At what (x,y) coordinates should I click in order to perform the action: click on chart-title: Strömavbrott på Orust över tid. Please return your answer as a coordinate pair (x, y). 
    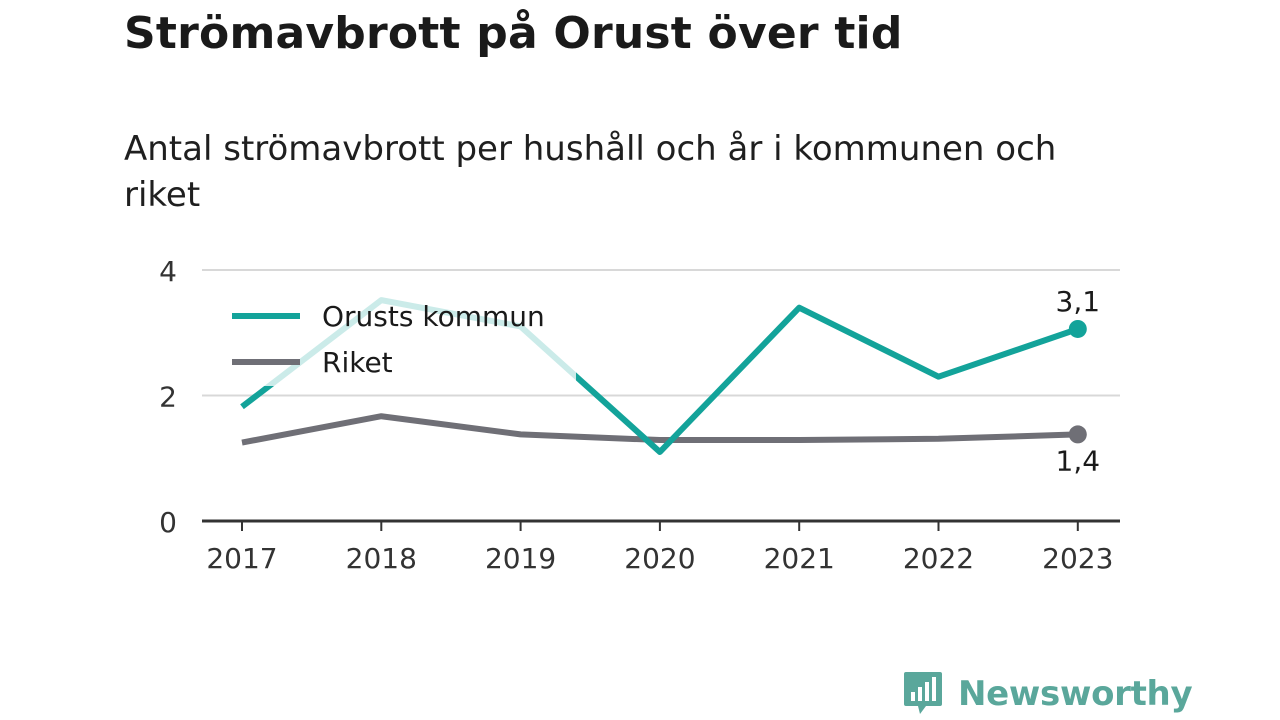
    Looking at the image, I should click on (513, 33).